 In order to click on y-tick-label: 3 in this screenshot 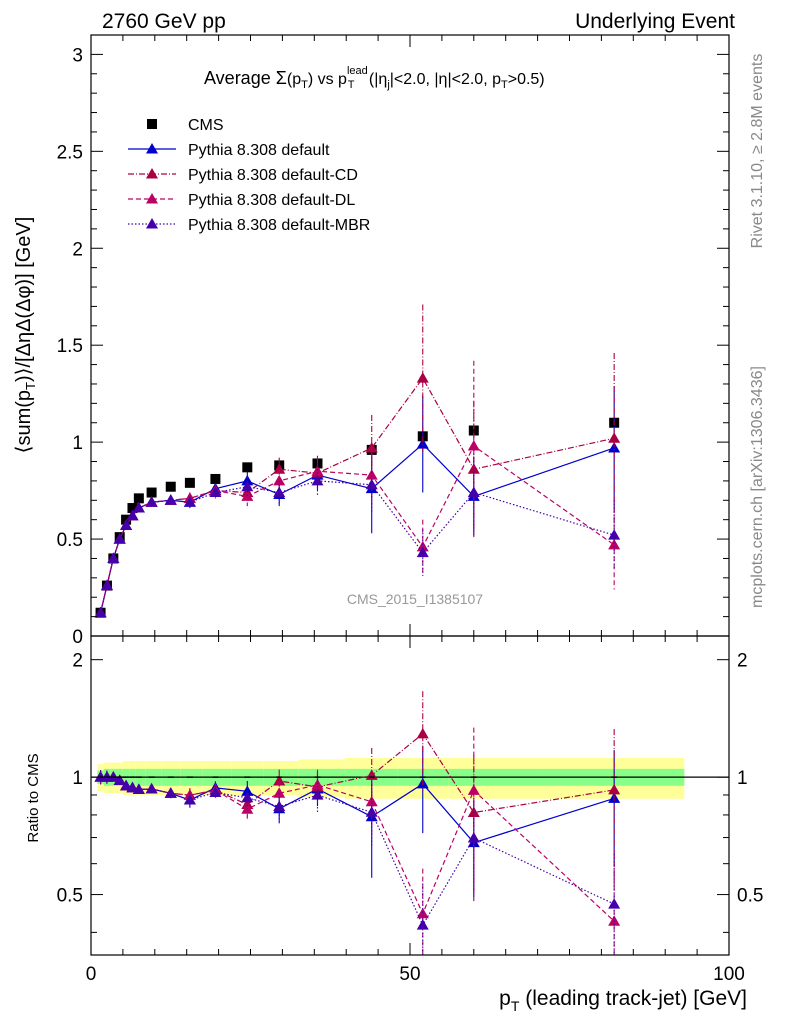, I will do `click(77, 55)`.